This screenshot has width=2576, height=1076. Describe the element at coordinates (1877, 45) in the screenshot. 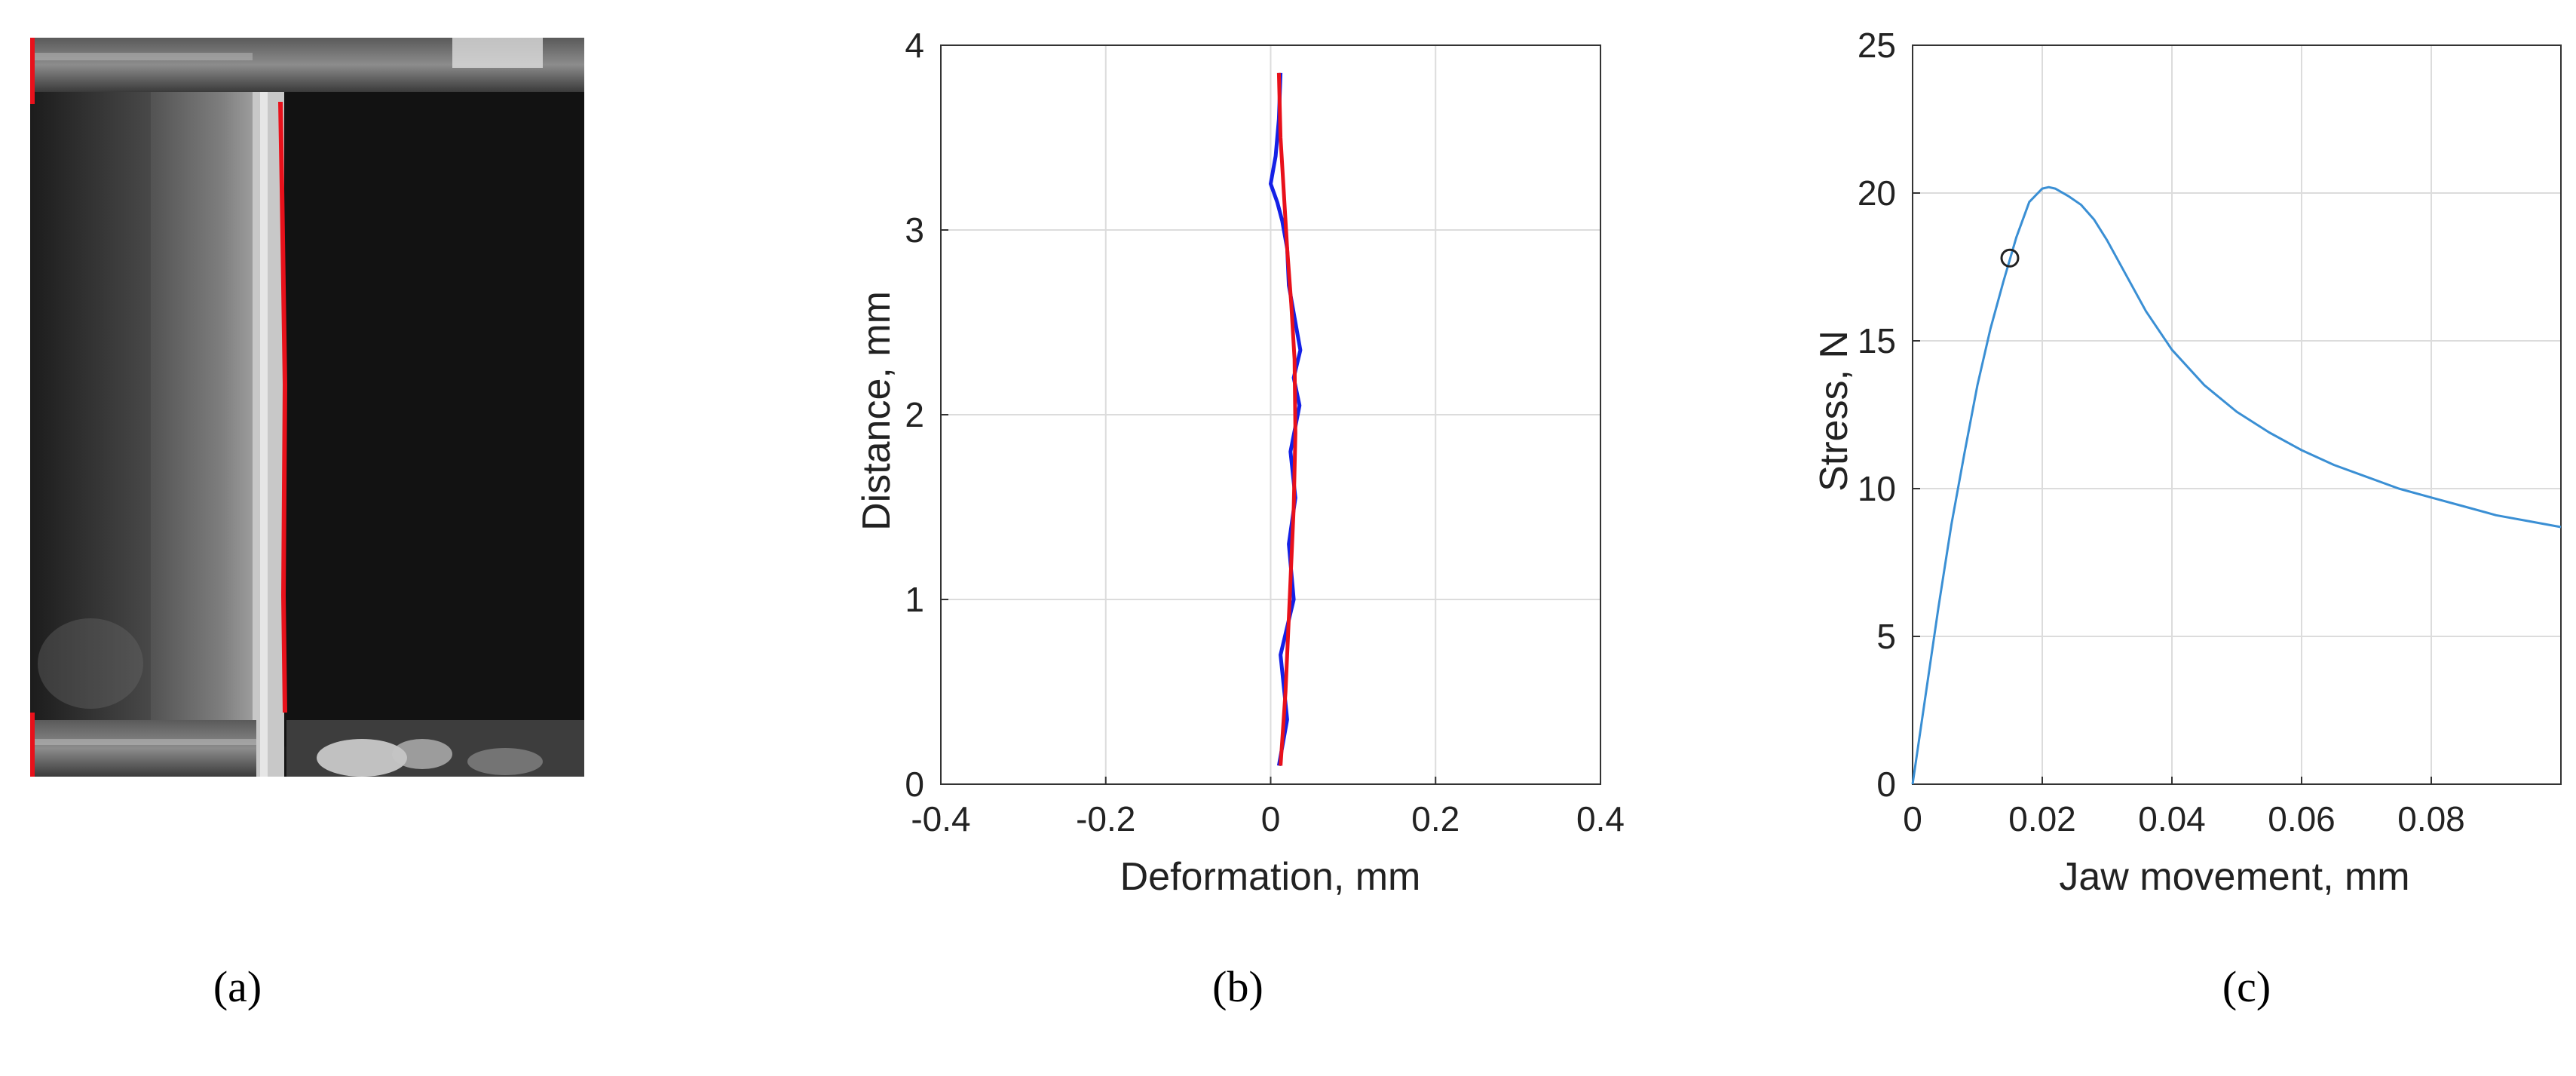

I see `y-tick-label: 25` at that location.